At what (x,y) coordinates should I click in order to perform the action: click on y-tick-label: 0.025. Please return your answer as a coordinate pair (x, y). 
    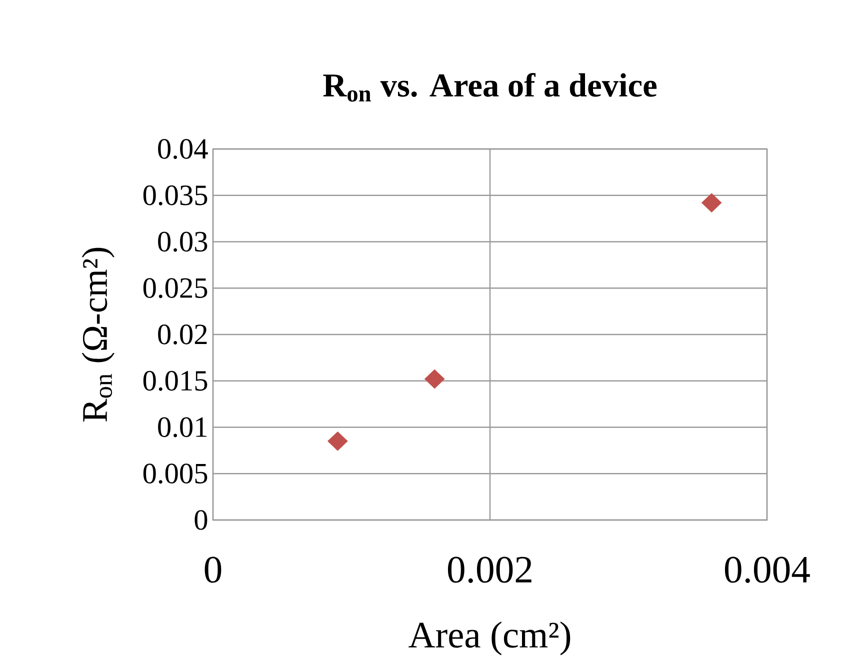
    Looking at the image, I should click on (175, 288).